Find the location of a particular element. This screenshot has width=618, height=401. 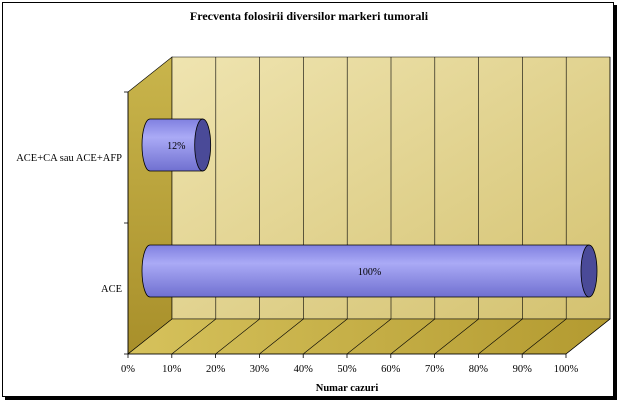

x-axis: 0% 10% 20% 30% 40% 50% 60% 70% 80% 90% 100% is located at coordinates (350, 364).